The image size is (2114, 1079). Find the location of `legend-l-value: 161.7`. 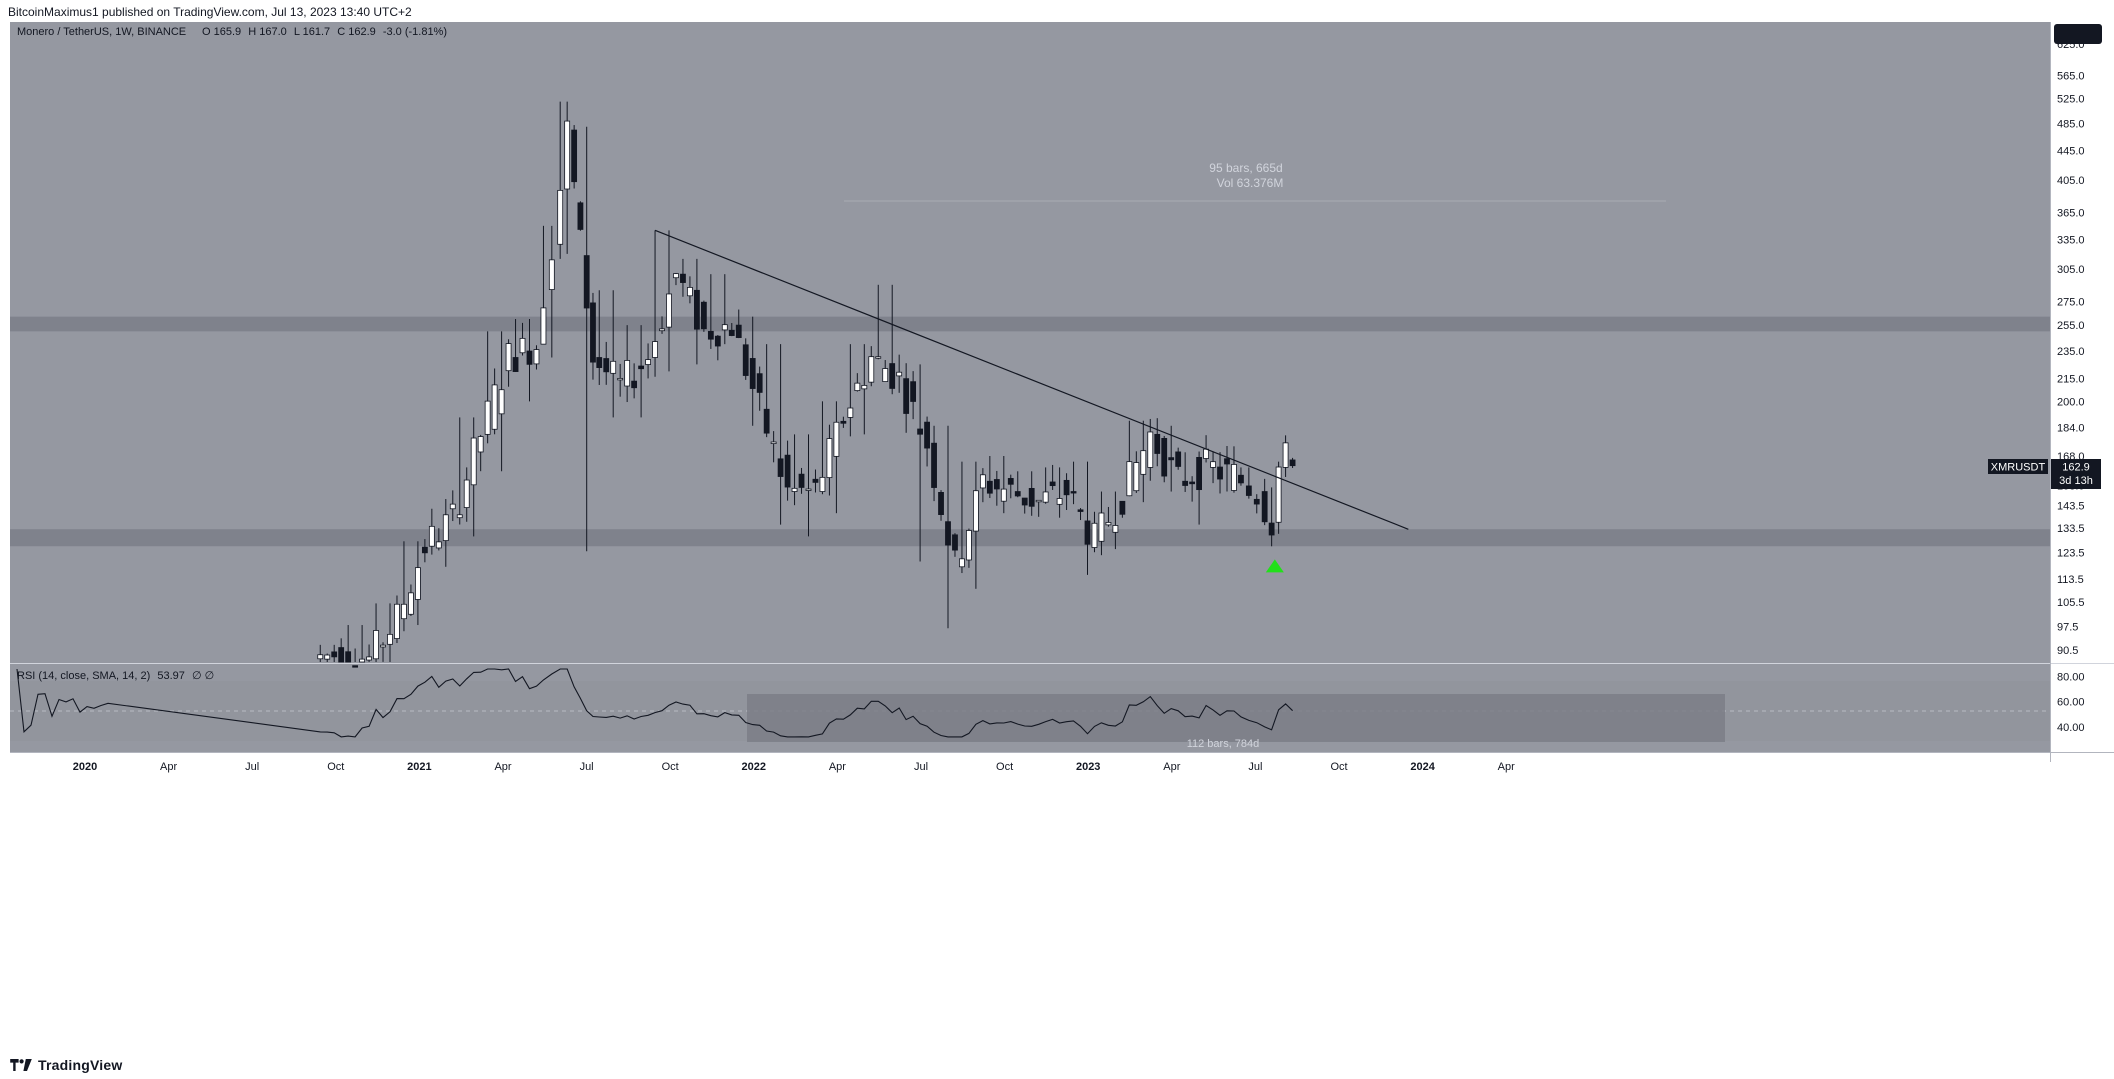

legend-l-value: 161.7 is located at coordinates (317, 32).